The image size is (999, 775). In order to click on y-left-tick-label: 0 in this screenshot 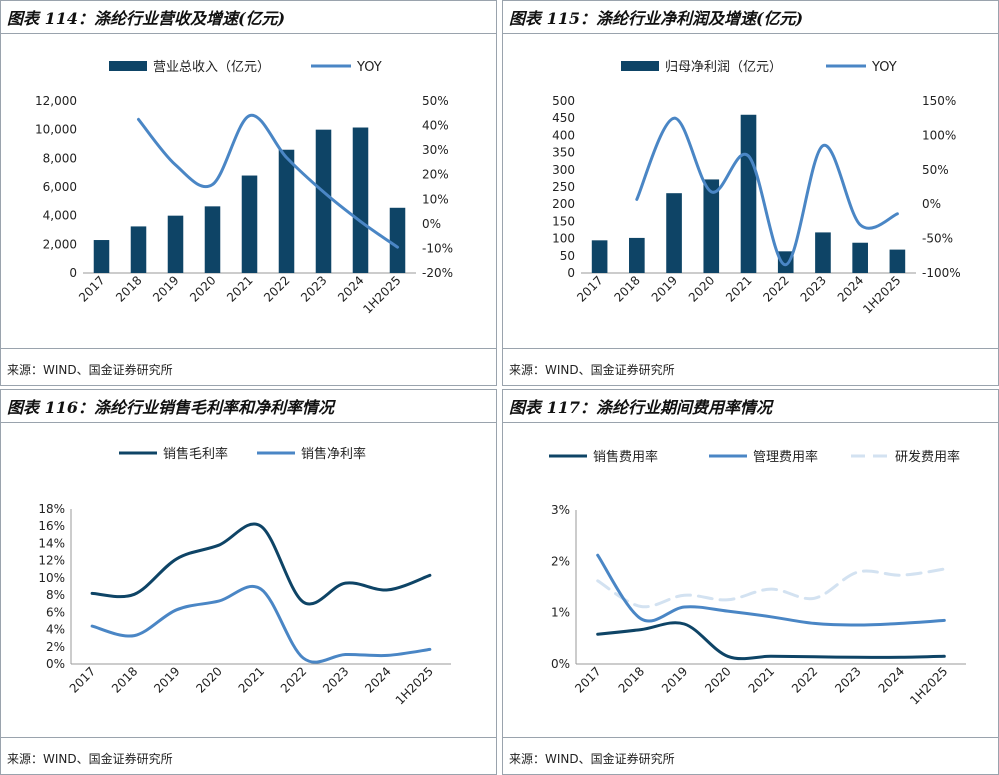, I will do `click(571, 273)`.